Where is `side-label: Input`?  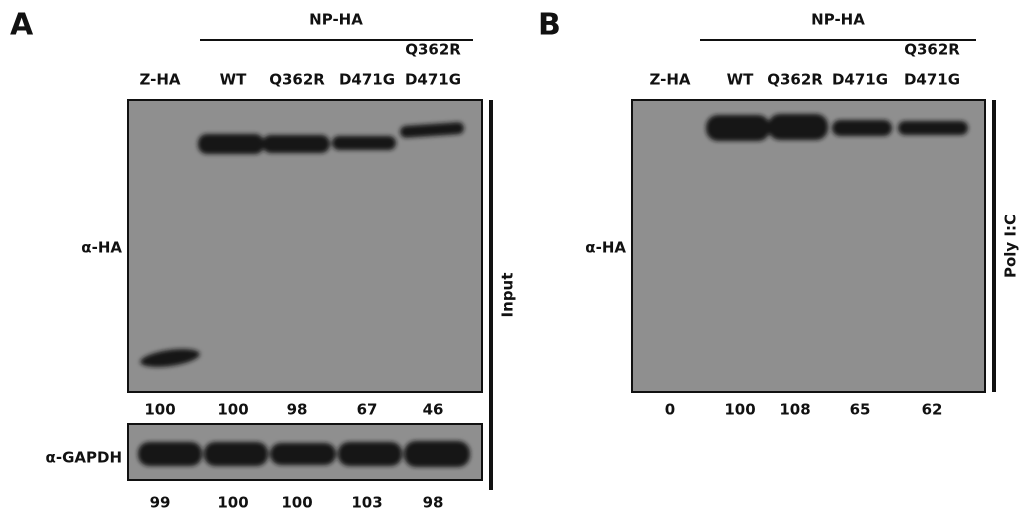
side-label: Input is located at coordinates (508, 295).